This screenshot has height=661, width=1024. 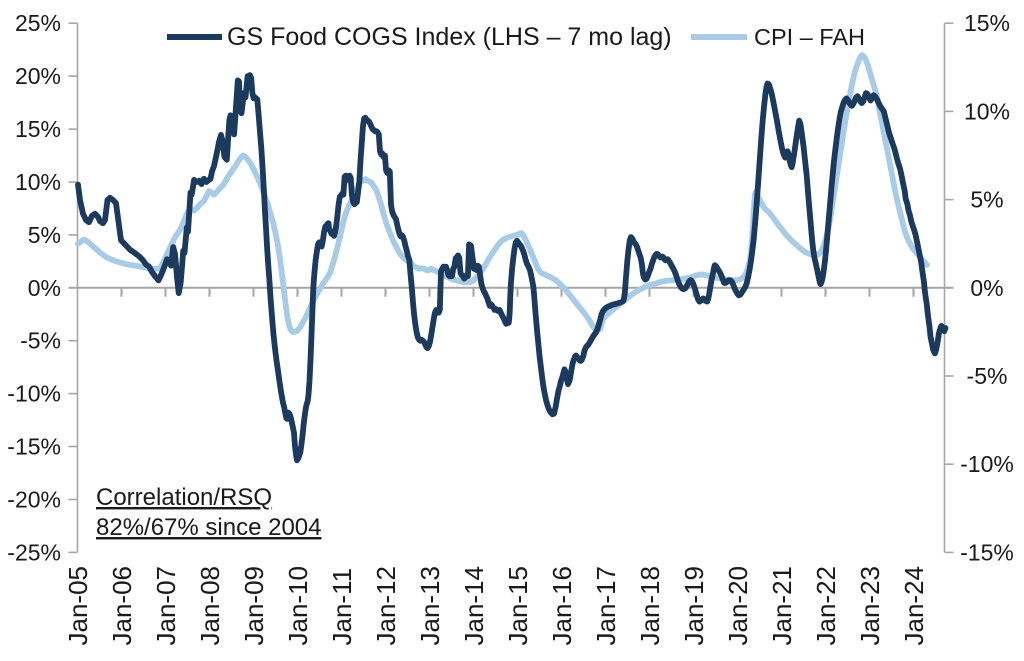 What do you see at coordinates (650, 606) in the screenshot?
I see `svg-text: Jan-18` at bounding box center [650, 606].